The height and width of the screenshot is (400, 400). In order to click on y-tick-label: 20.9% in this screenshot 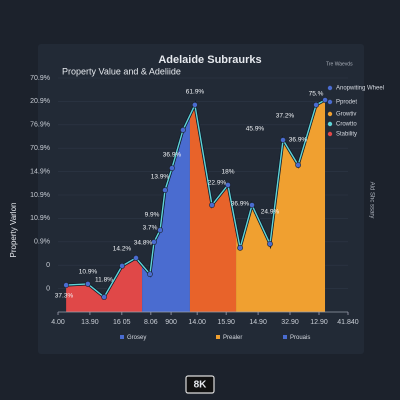, I will do `click(40, 101)`.